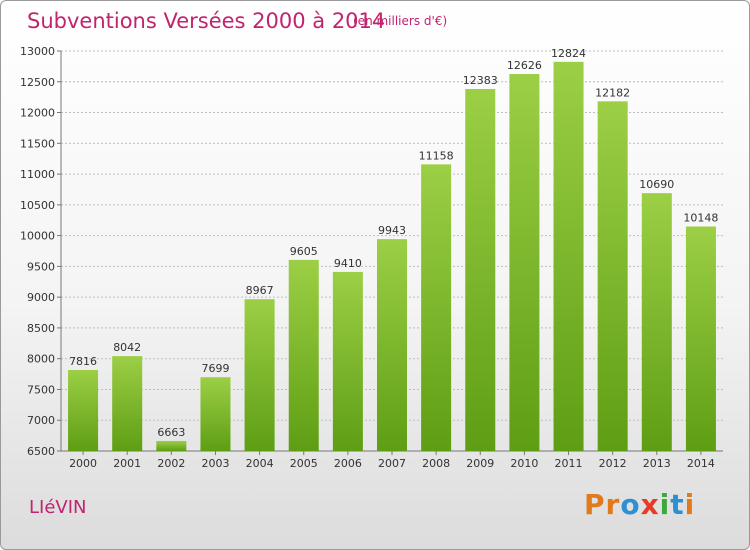 This screenshot has height=550, width=750. Describe the element at coordinates (215, 368) in the screenshot. I see `data-label-2003: 7699` at that location.